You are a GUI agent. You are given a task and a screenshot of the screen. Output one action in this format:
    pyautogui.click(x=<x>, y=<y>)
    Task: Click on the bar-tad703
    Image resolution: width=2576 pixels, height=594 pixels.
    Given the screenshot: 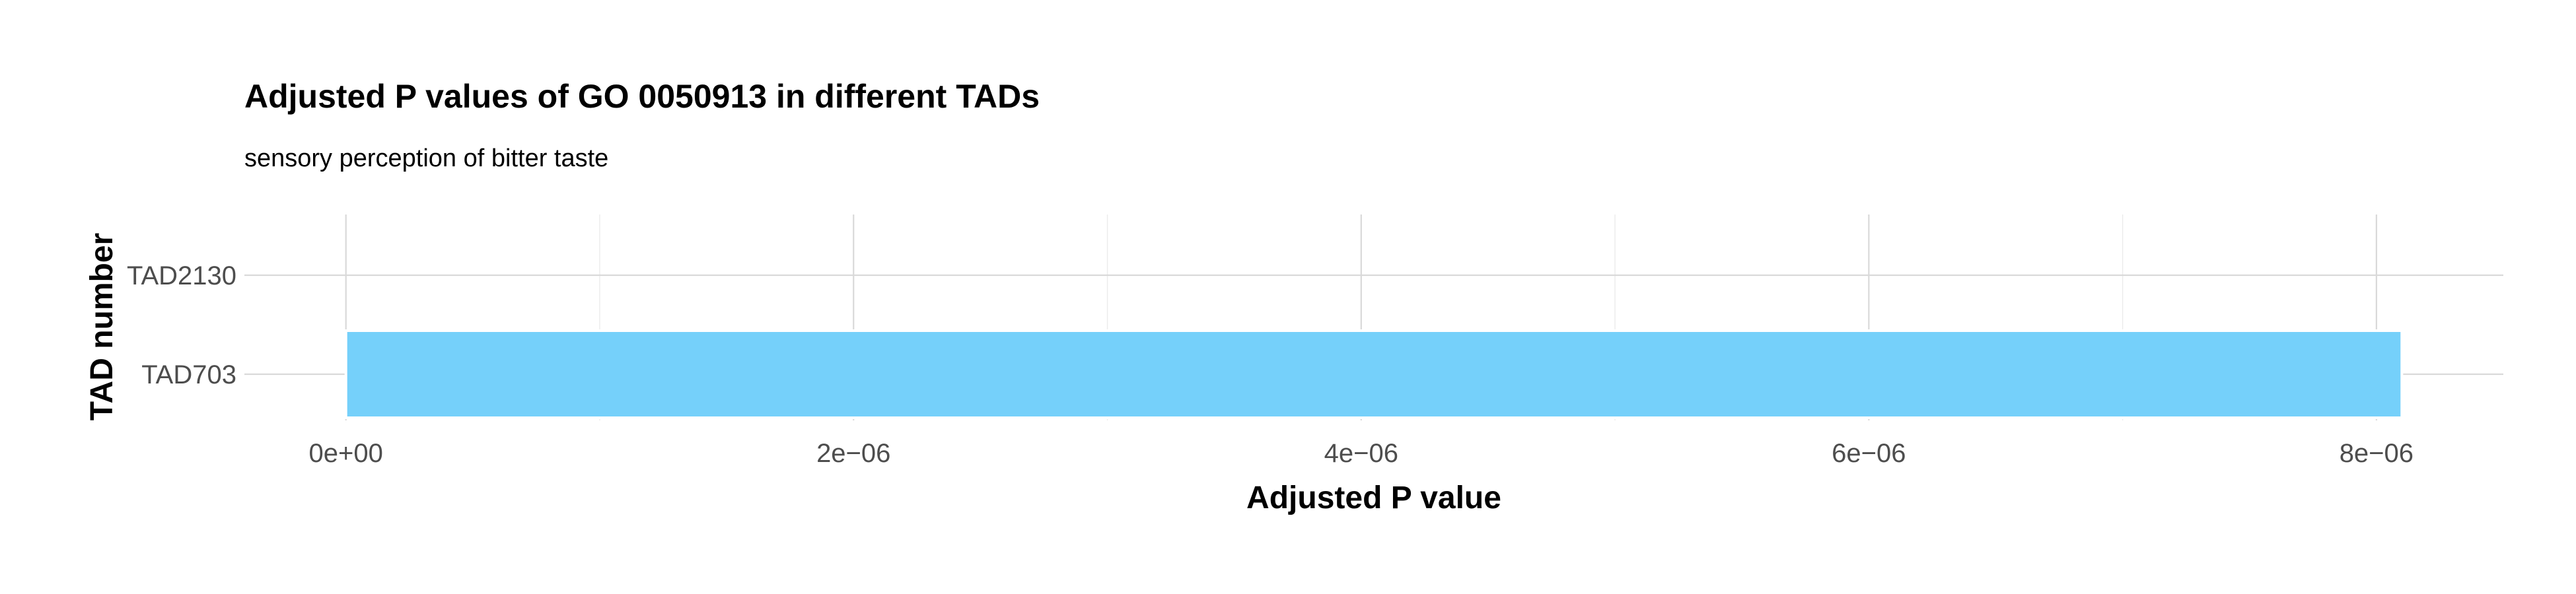 What is the action you would take?
    pyautogui.click(x=1374, y=374)
    